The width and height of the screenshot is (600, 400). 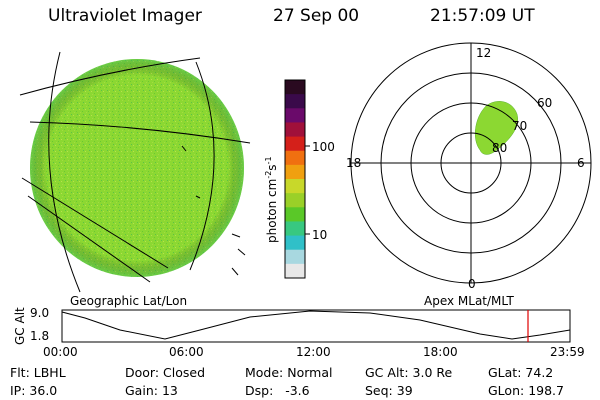 What do you see at coordinates (165, 372) in the screenshot?
I see `status-door: Door: Closed` at bounding box center [165, 372].